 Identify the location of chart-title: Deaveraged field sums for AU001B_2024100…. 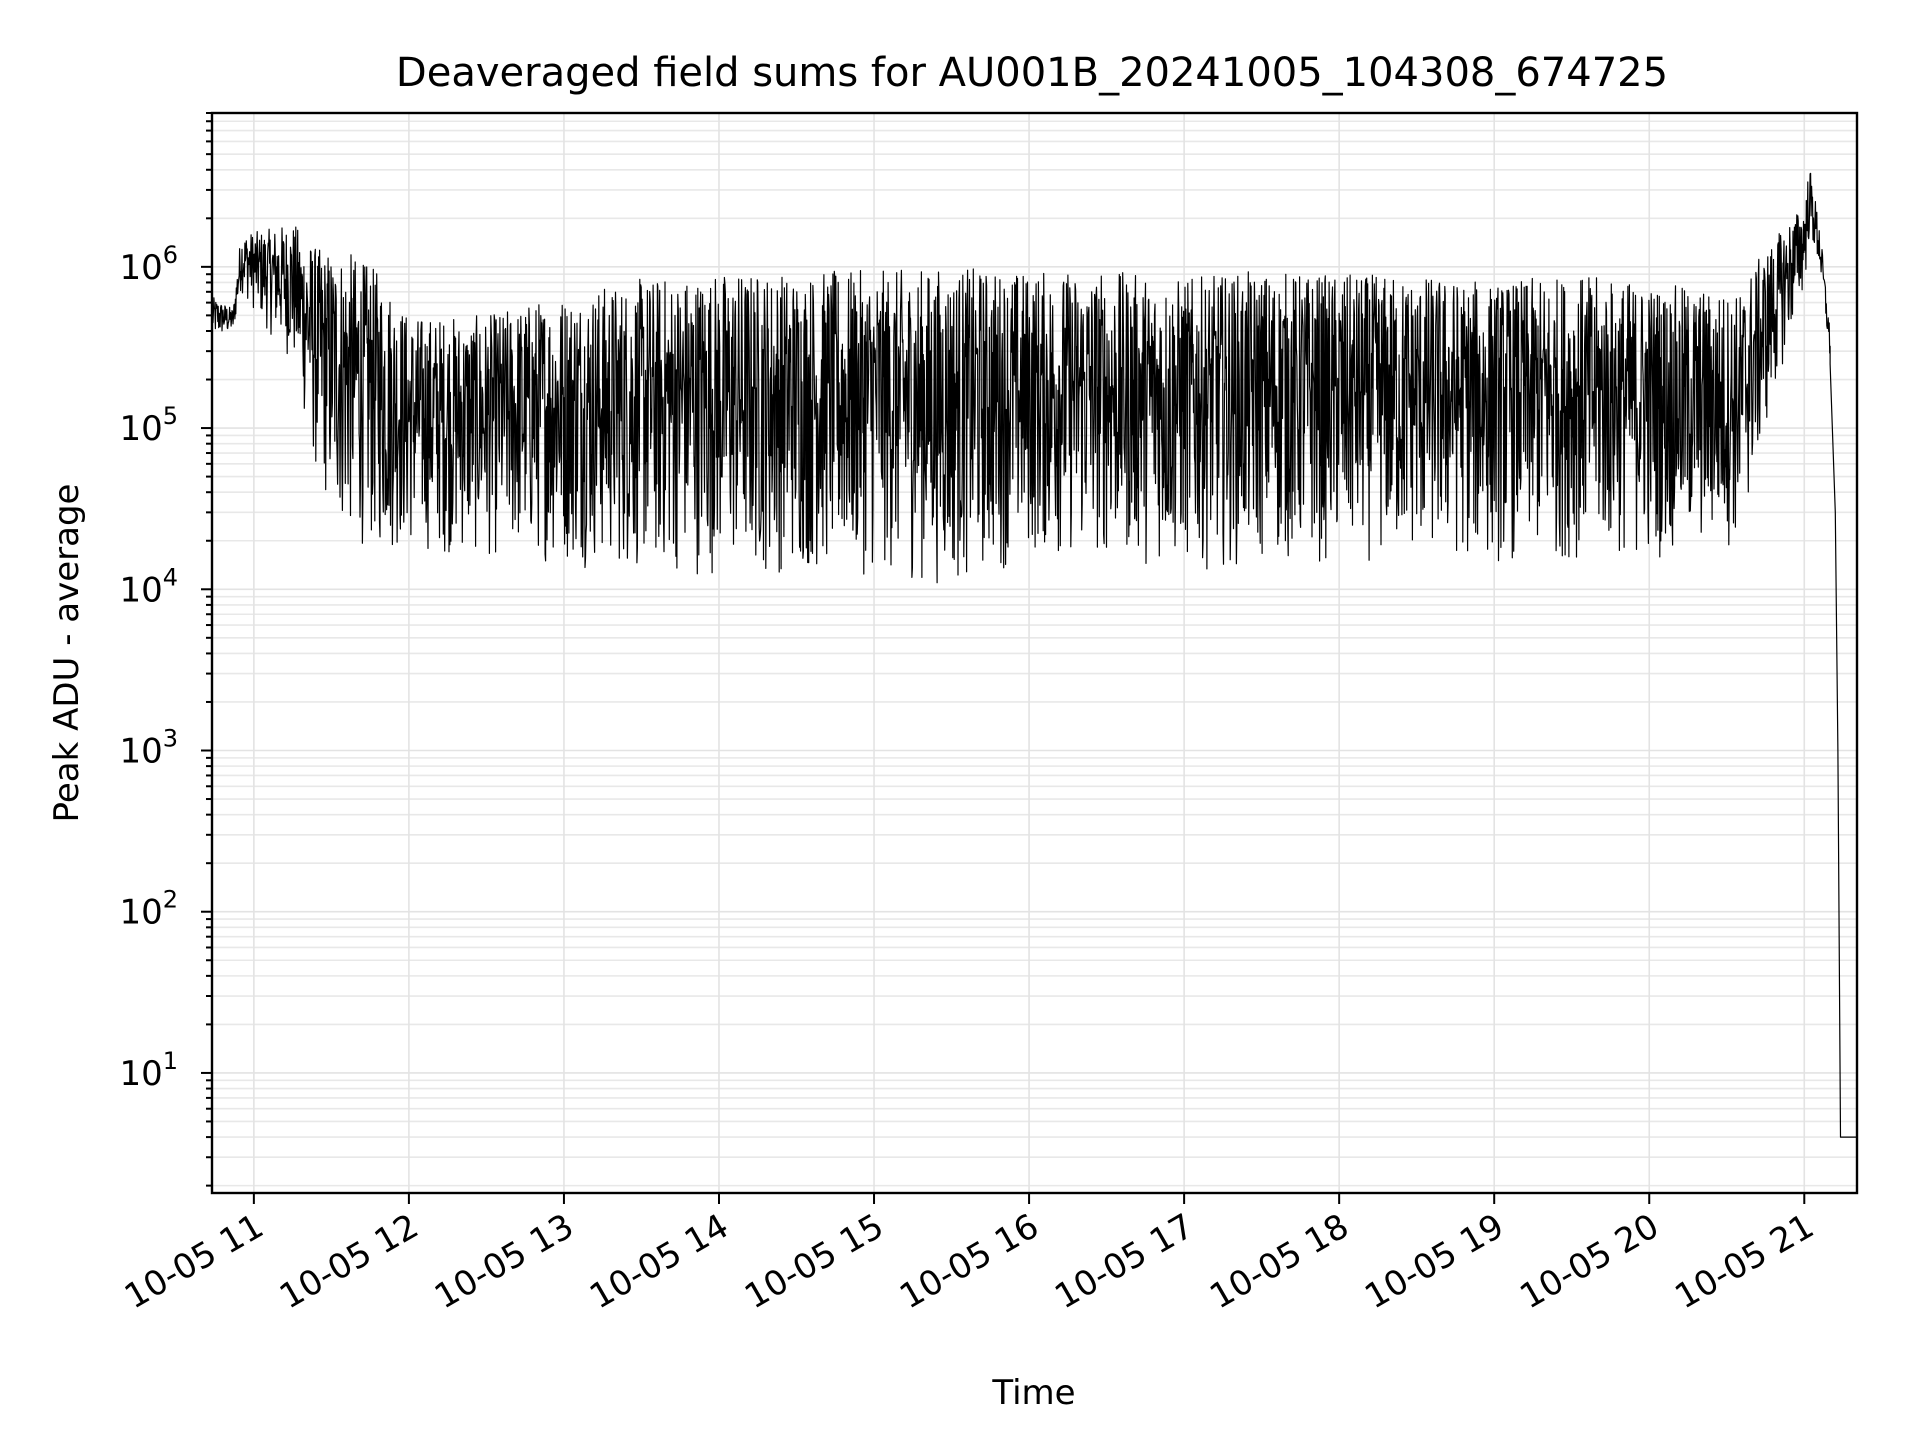
(1032, 73).